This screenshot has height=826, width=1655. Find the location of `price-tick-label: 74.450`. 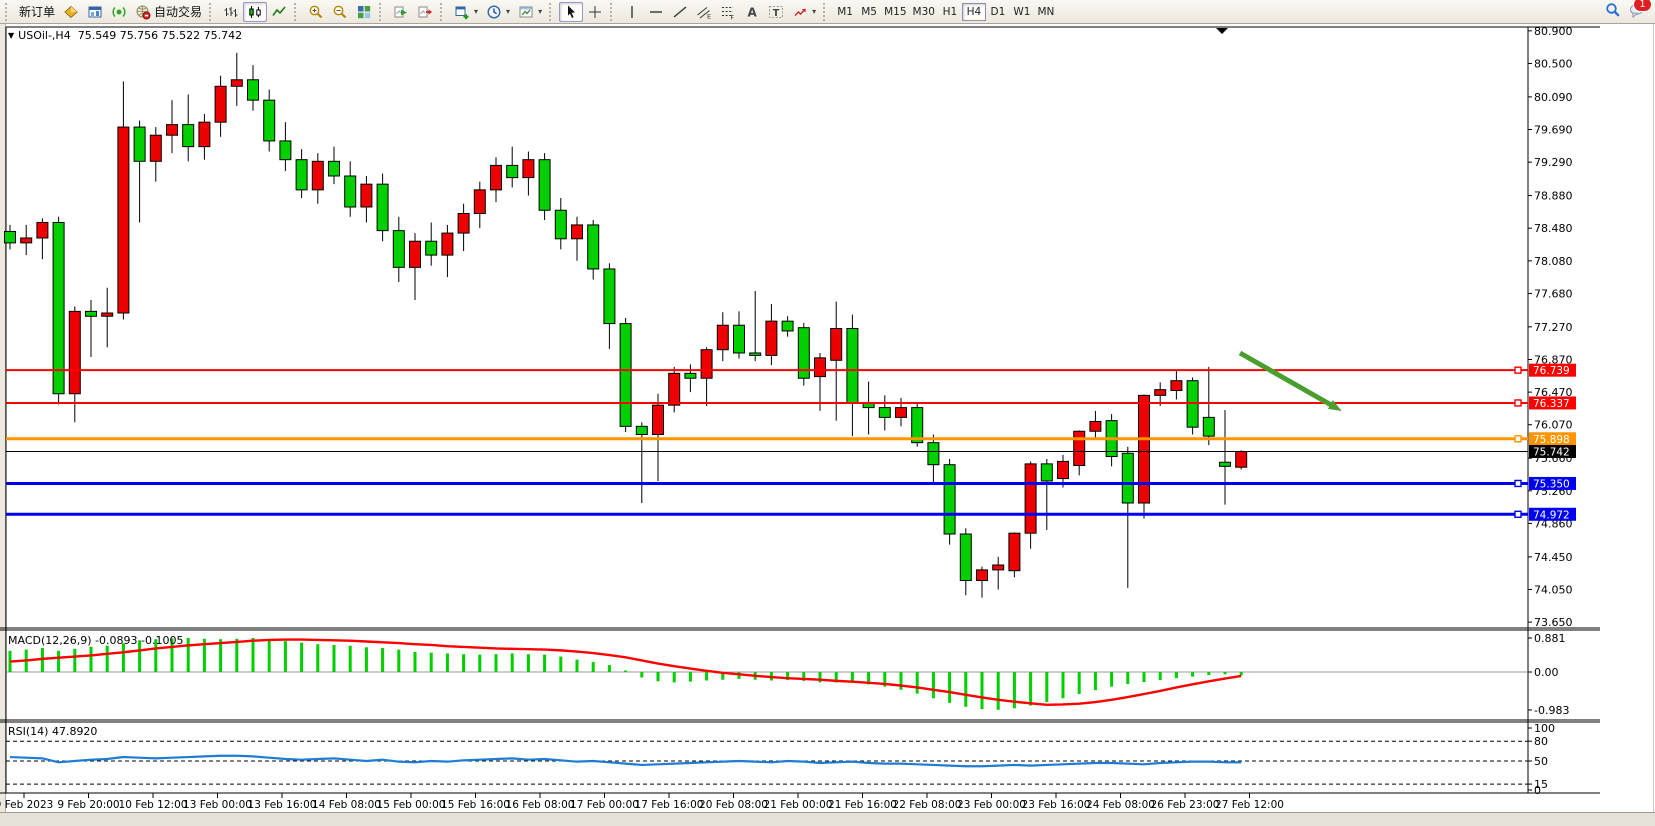

price-tick-label: 74.450 is located at coordinates (1553, 557).